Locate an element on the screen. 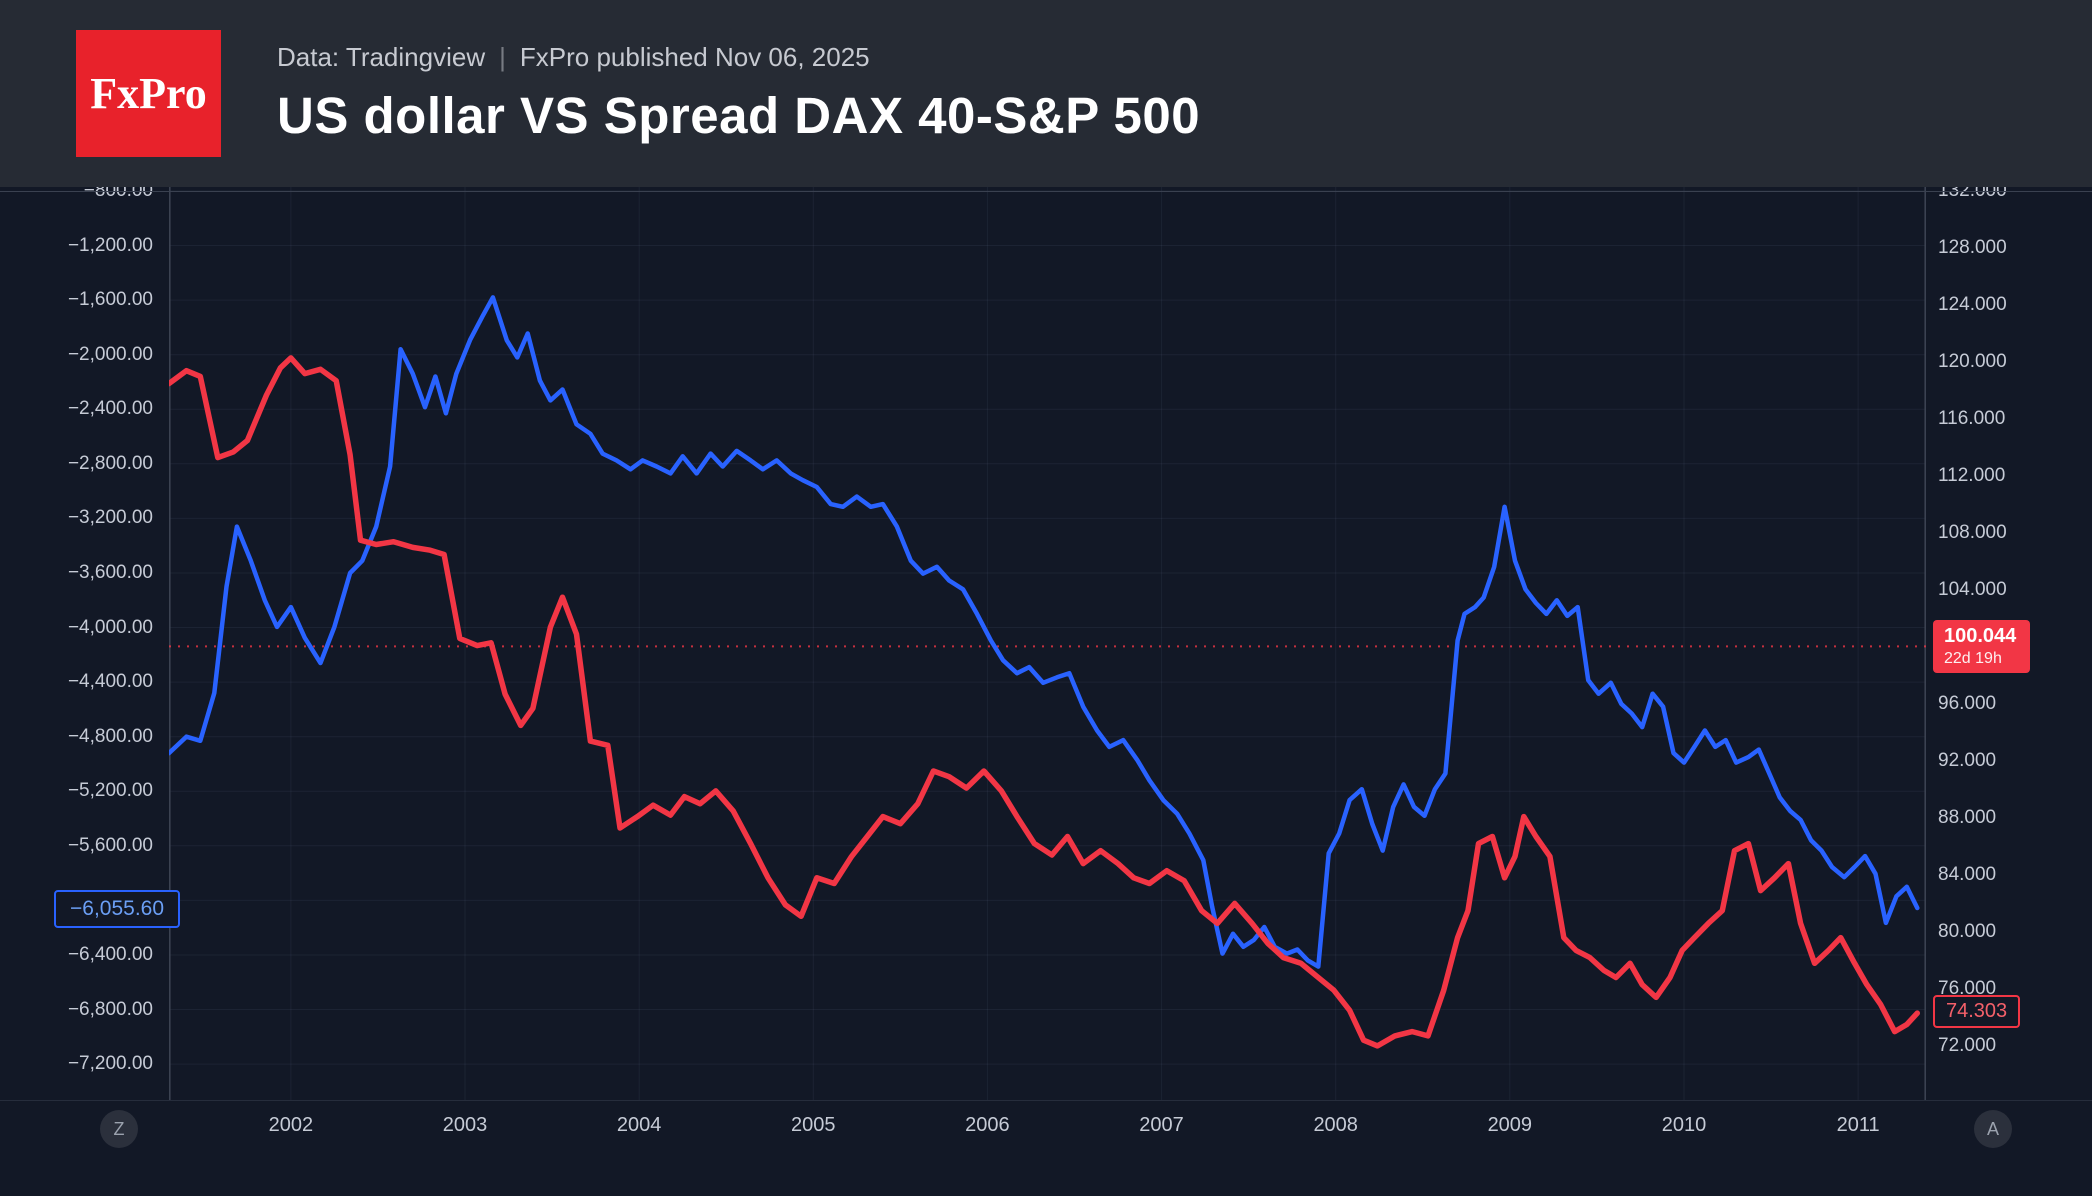  right-axis-tick-label: 104.000 is located at coordinates (1972, 590).